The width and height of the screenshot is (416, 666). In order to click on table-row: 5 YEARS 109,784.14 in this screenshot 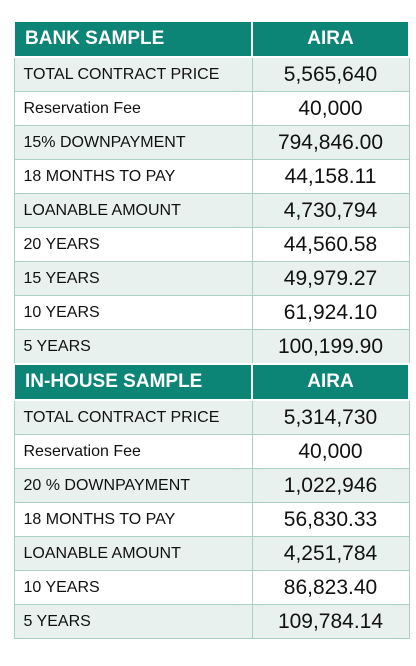, I will do `click(211, 621)`.